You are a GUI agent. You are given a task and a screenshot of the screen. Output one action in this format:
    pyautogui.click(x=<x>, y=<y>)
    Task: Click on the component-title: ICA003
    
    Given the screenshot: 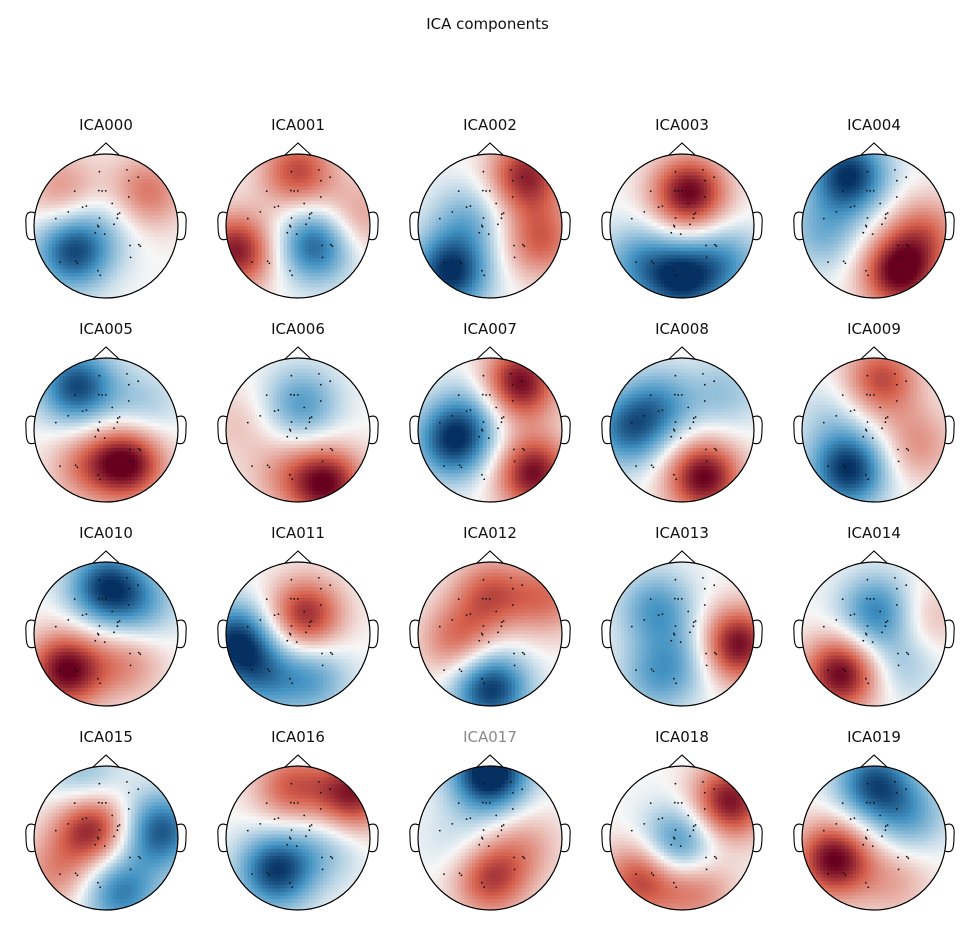 What is the action you would take?
    pyautogui.click(x=682, y=125)
    